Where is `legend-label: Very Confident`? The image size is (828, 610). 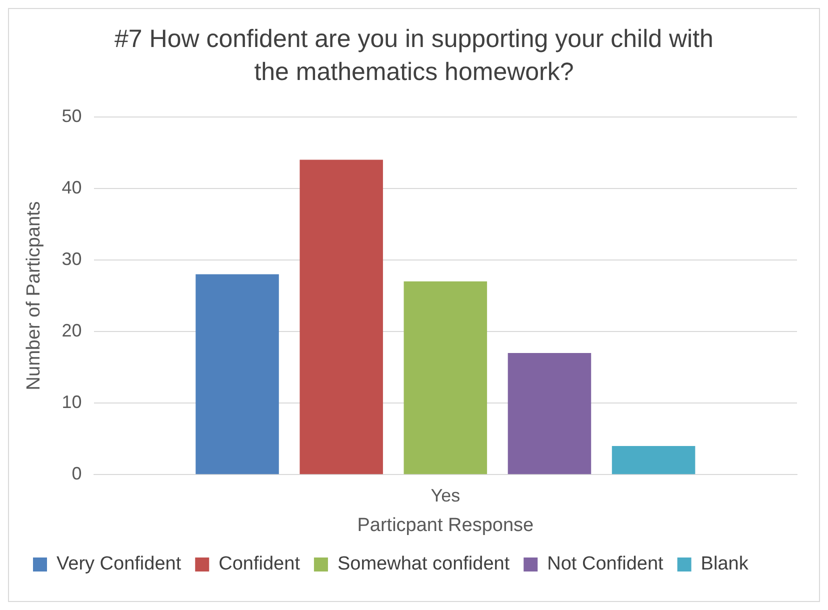
legend-label: Very Confident is located at coordinates (119, 564).